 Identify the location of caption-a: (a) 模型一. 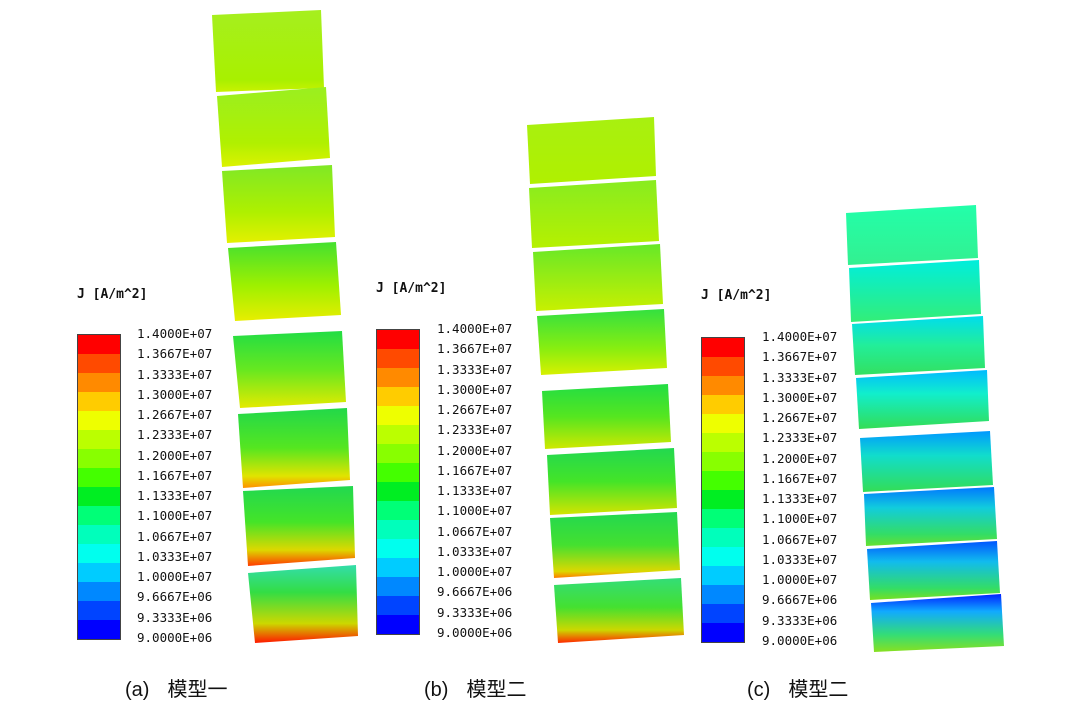
(176, 687).